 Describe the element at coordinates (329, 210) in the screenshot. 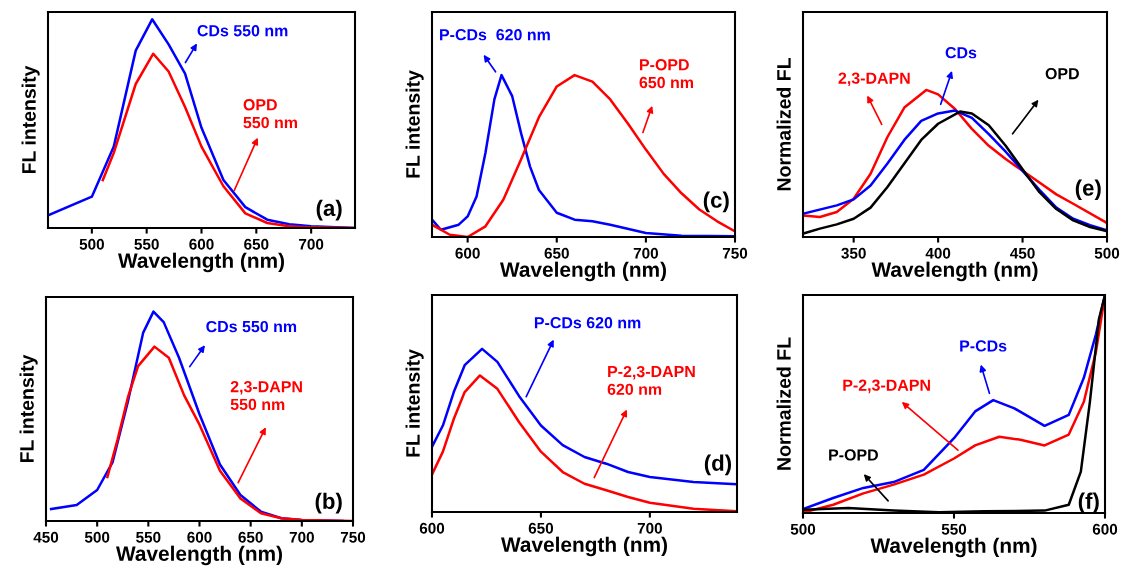

I see `annotation: (a)` at that location.